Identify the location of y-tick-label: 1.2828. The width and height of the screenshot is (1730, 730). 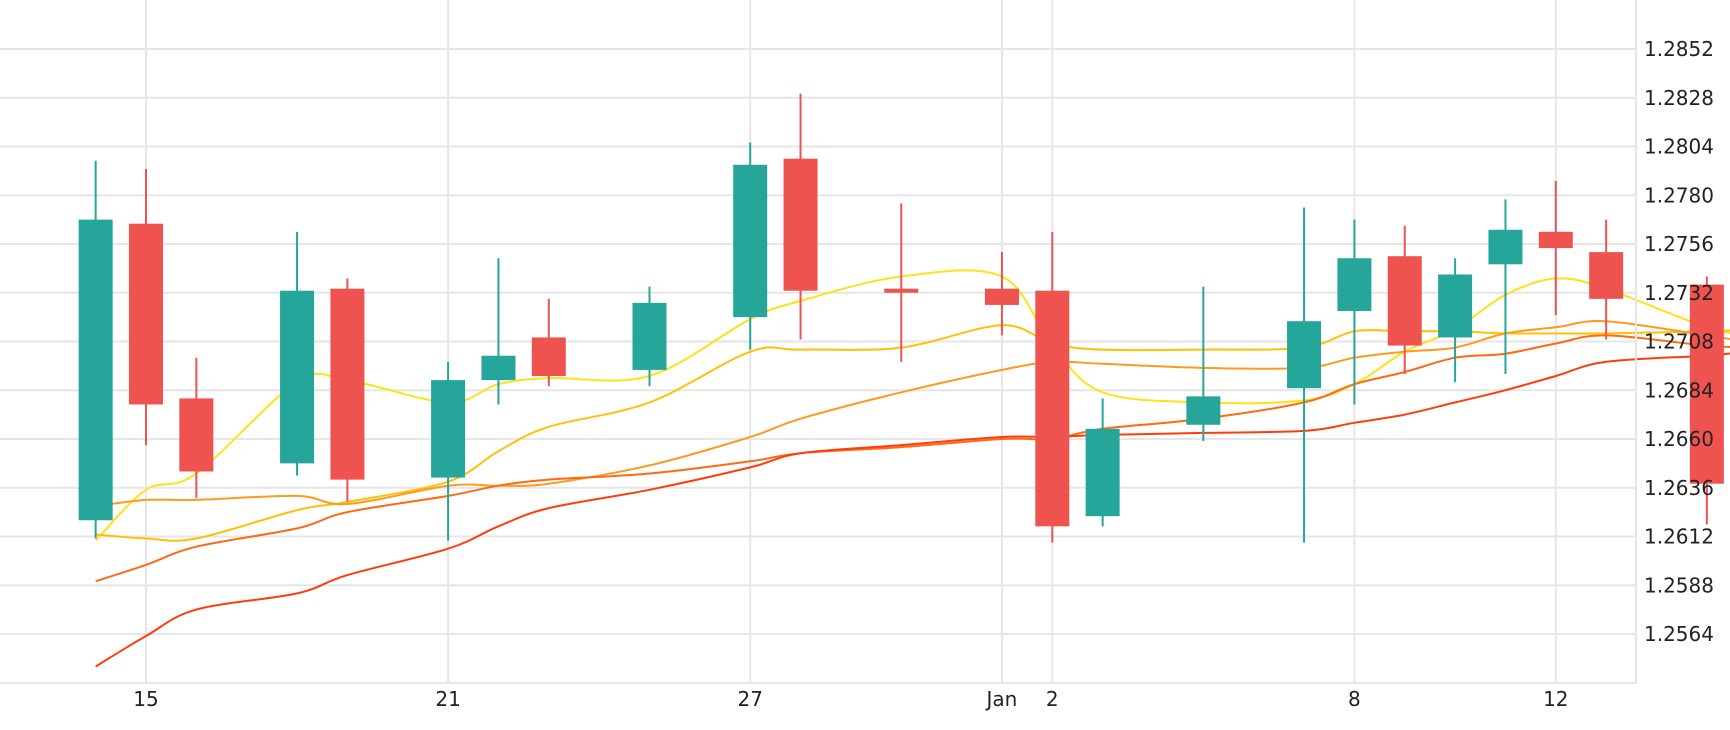
(1679, 98).